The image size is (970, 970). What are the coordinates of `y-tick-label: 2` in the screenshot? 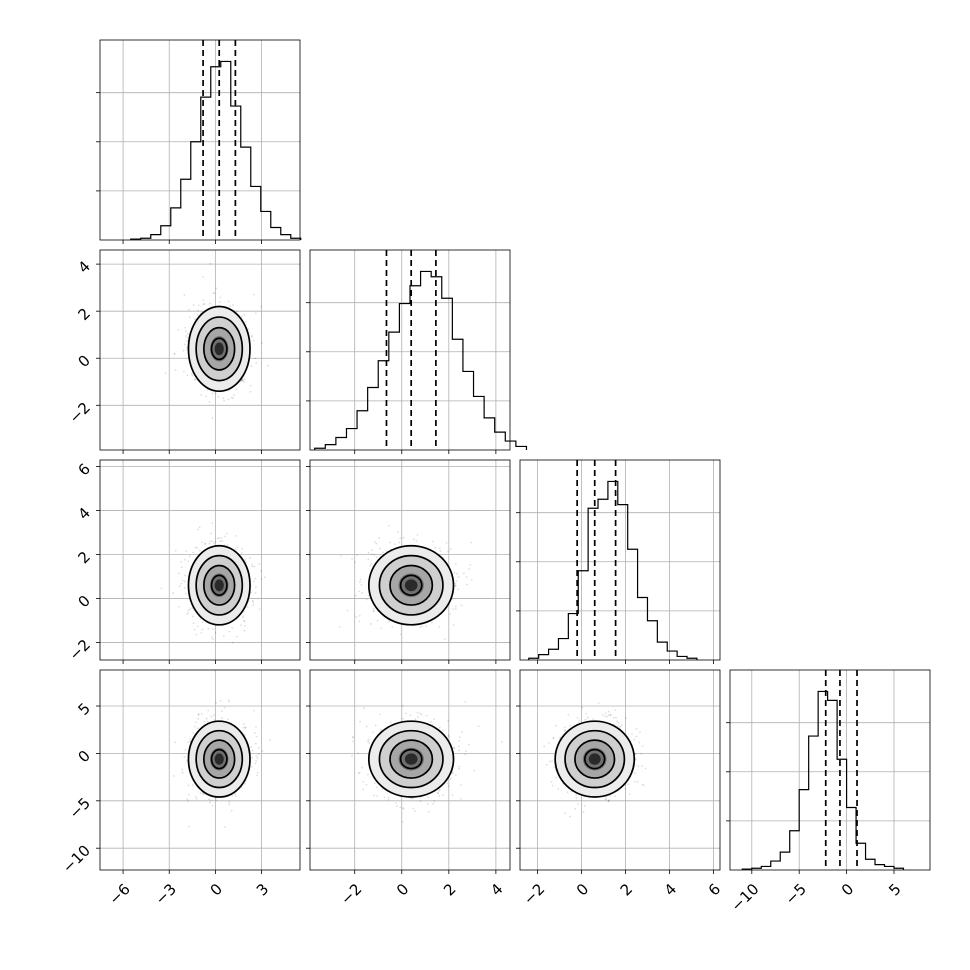 It's located at (84, 313).